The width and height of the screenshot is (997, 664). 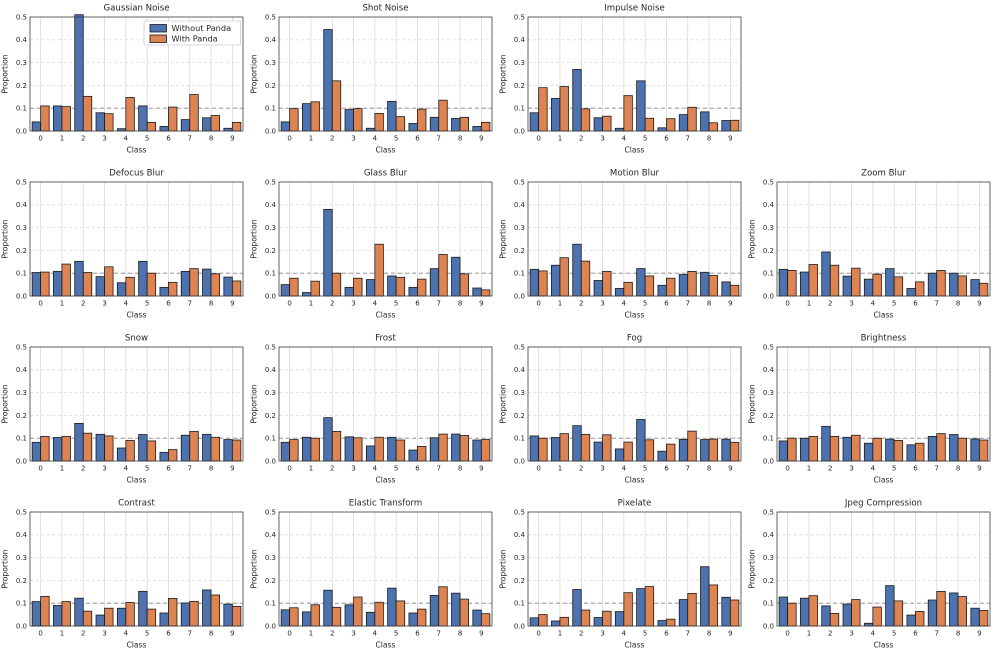 What do you see at coordinates (83, 304) in the screenshot?
I see `x-tick-label: 2` at bounding box center [83, 304].